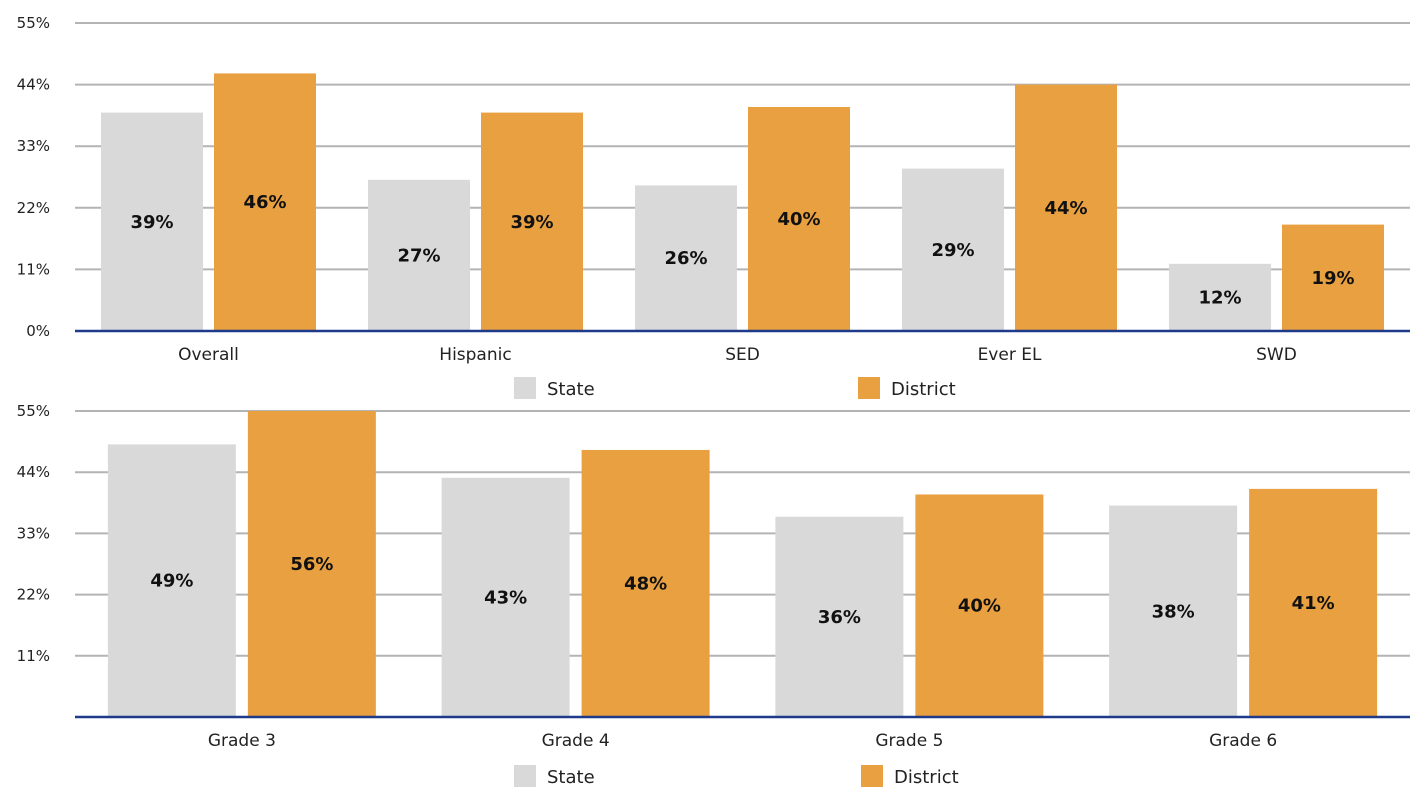 The width and height of the screenshot is (1414, 788). What do you see at coordinates (1276, 355) in the screenshot?
I see `x-category-label: SWD` at bounding box center [1276, 355].